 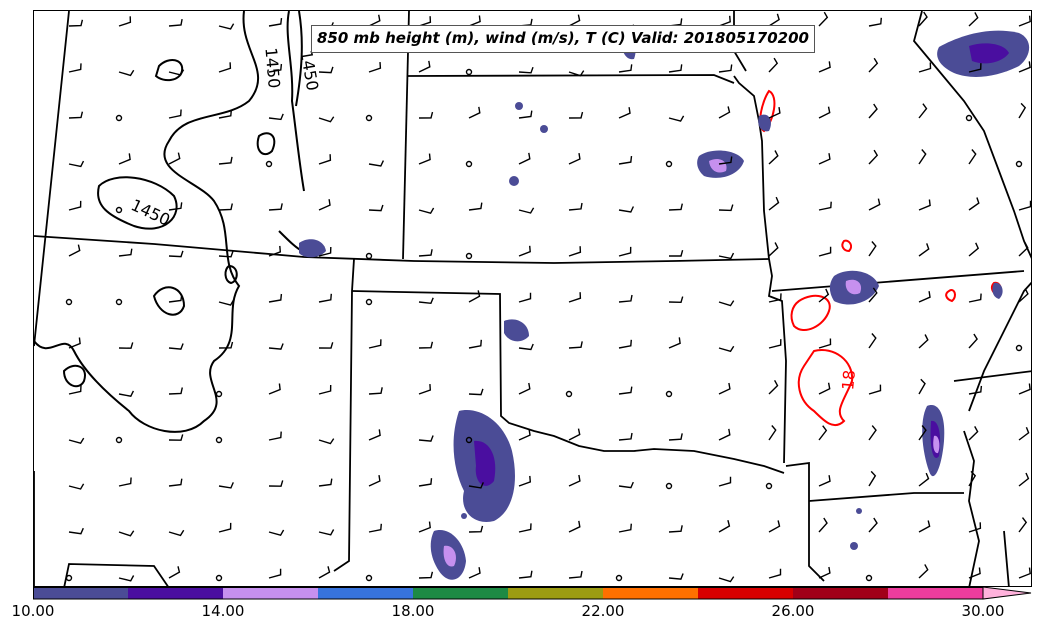 What do you see at coordinates (793, 611) in the screenshot?
I see `colorbar-tick-label: 26.00` at bounding box center [793, 611].